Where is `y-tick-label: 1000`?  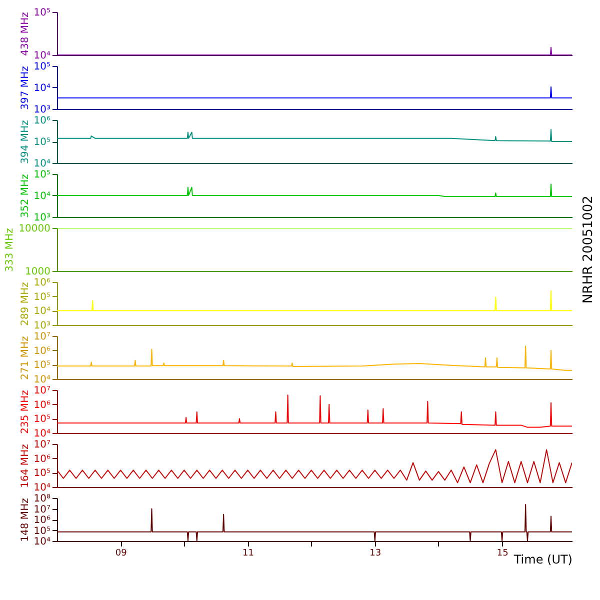
y-tick-label: 1000 is located at coordinates (37, 272).